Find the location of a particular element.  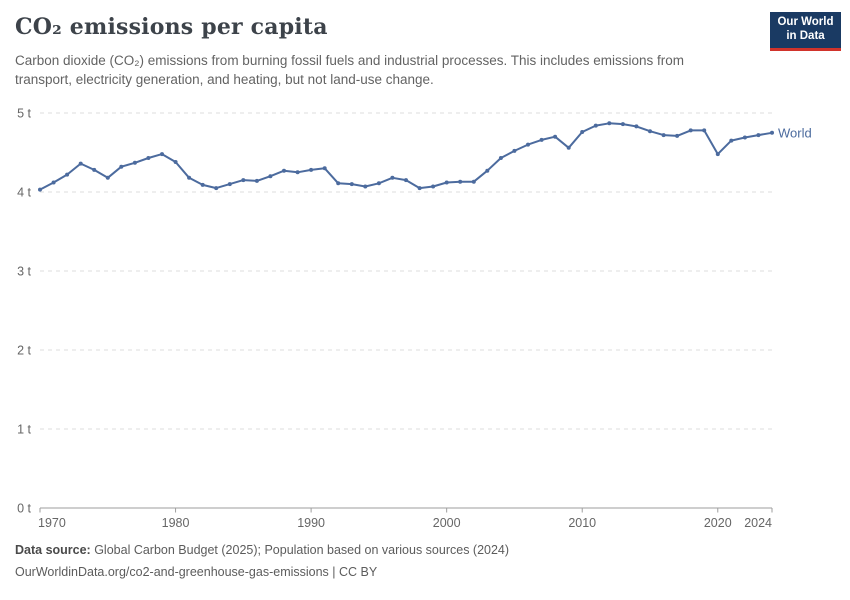

x-axis-label: 1970 is located at coordinates (52, 523).